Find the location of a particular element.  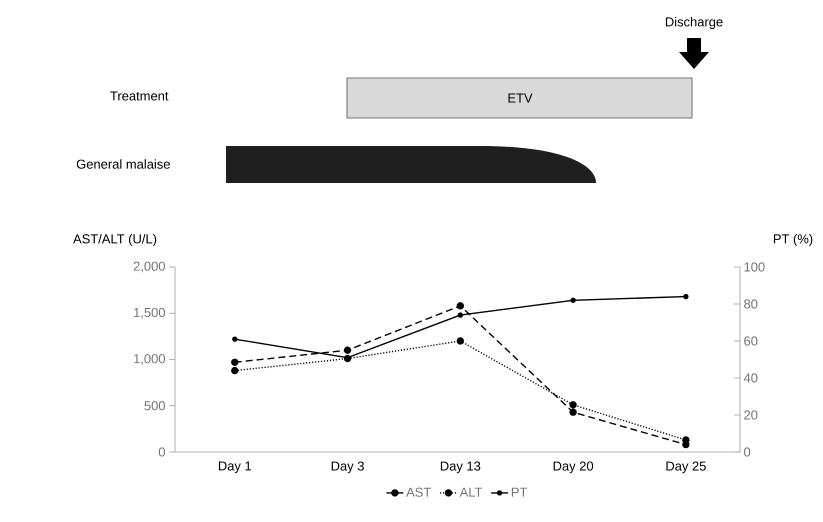

y-tick-label: 0 is located at coordinates (162, 452).